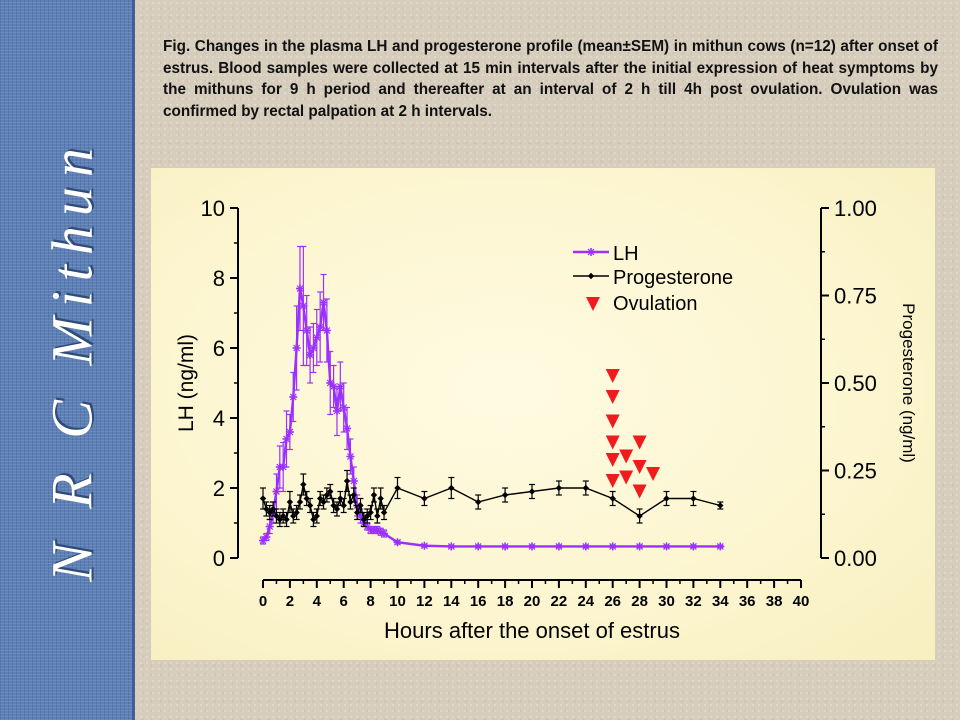  What do you see at coordinates (213, 208) in the screenshot?
I see `left-y-tick-label: 10` at bounding box center [213, 208].